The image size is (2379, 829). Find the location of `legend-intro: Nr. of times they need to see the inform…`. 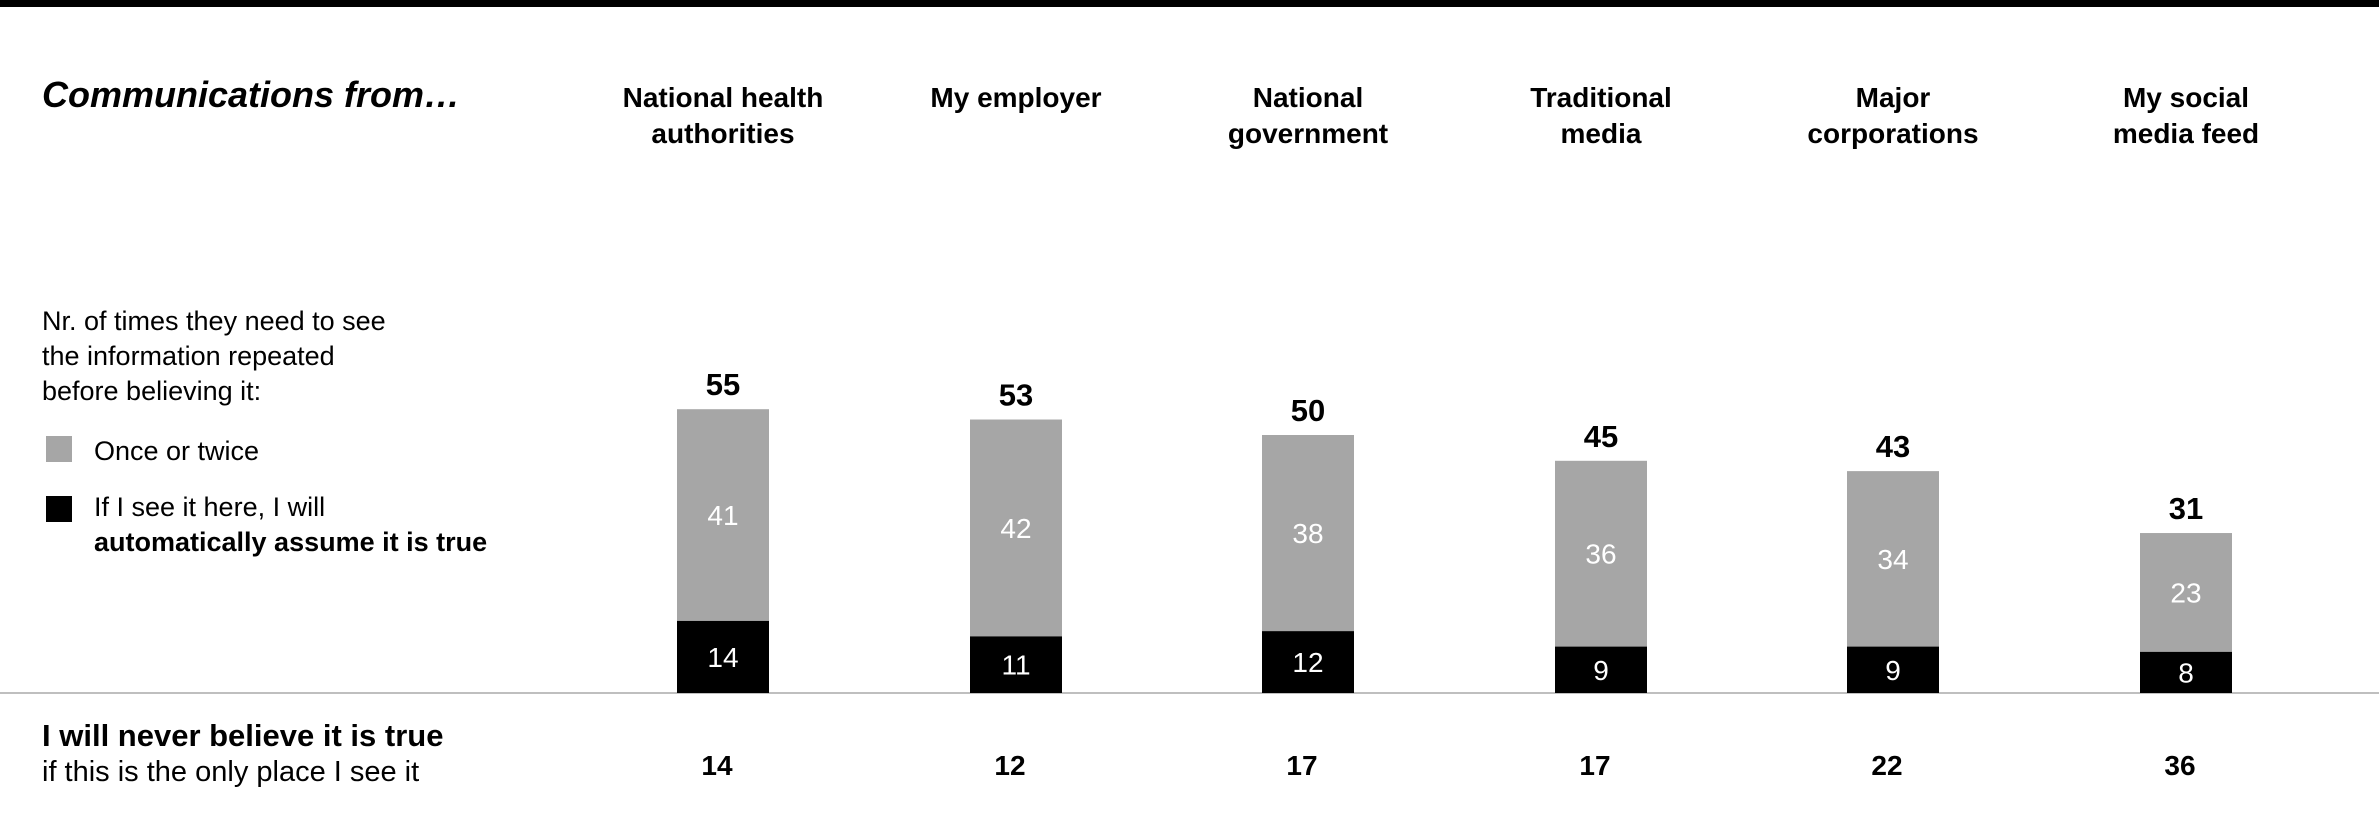

legend-intro: Nr. of times they need to see the inform… is located at coordinates (214, 356).